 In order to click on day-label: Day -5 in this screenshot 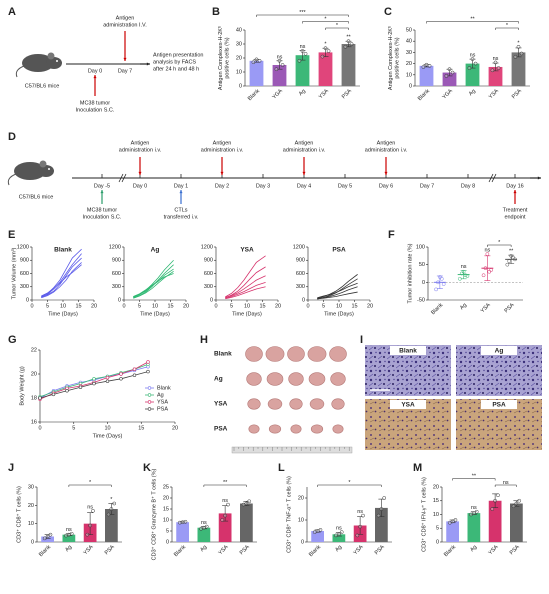, I will do `click(102, 186)`.